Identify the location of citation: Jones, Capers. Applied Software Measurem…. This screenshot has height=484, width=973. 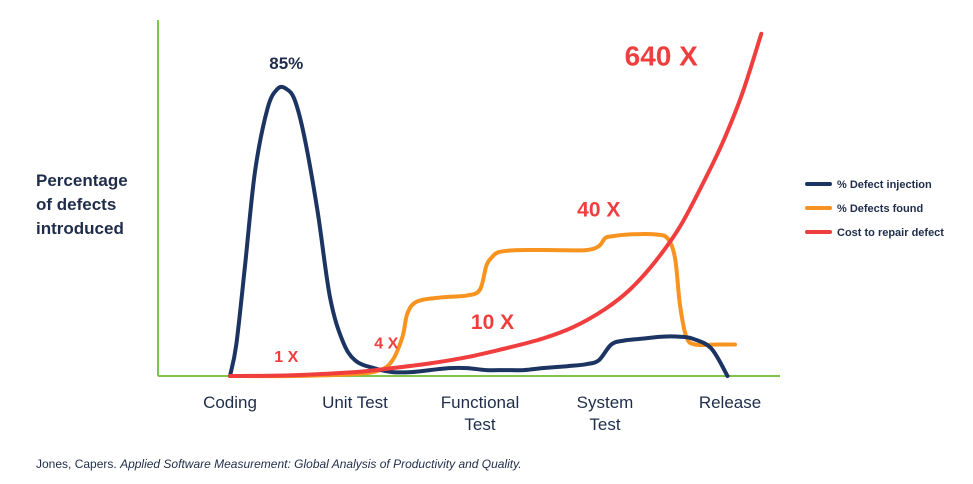
(279, 464).